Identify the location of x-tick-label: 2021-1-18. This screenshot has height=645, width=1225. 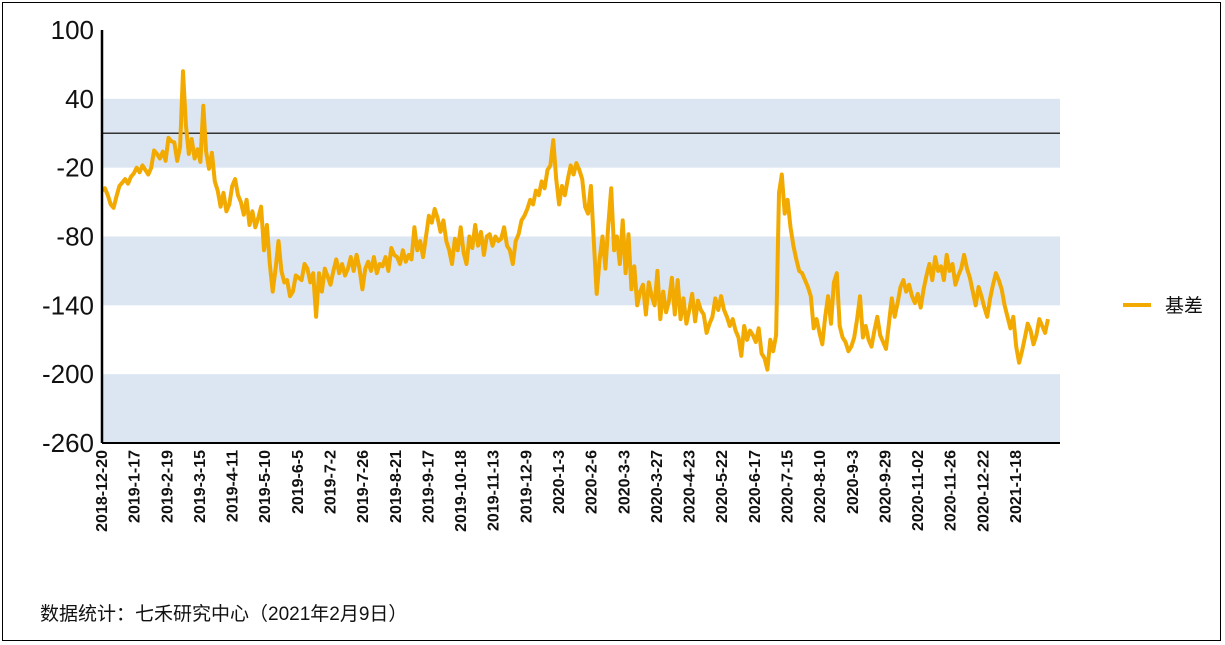
(1016, 486).